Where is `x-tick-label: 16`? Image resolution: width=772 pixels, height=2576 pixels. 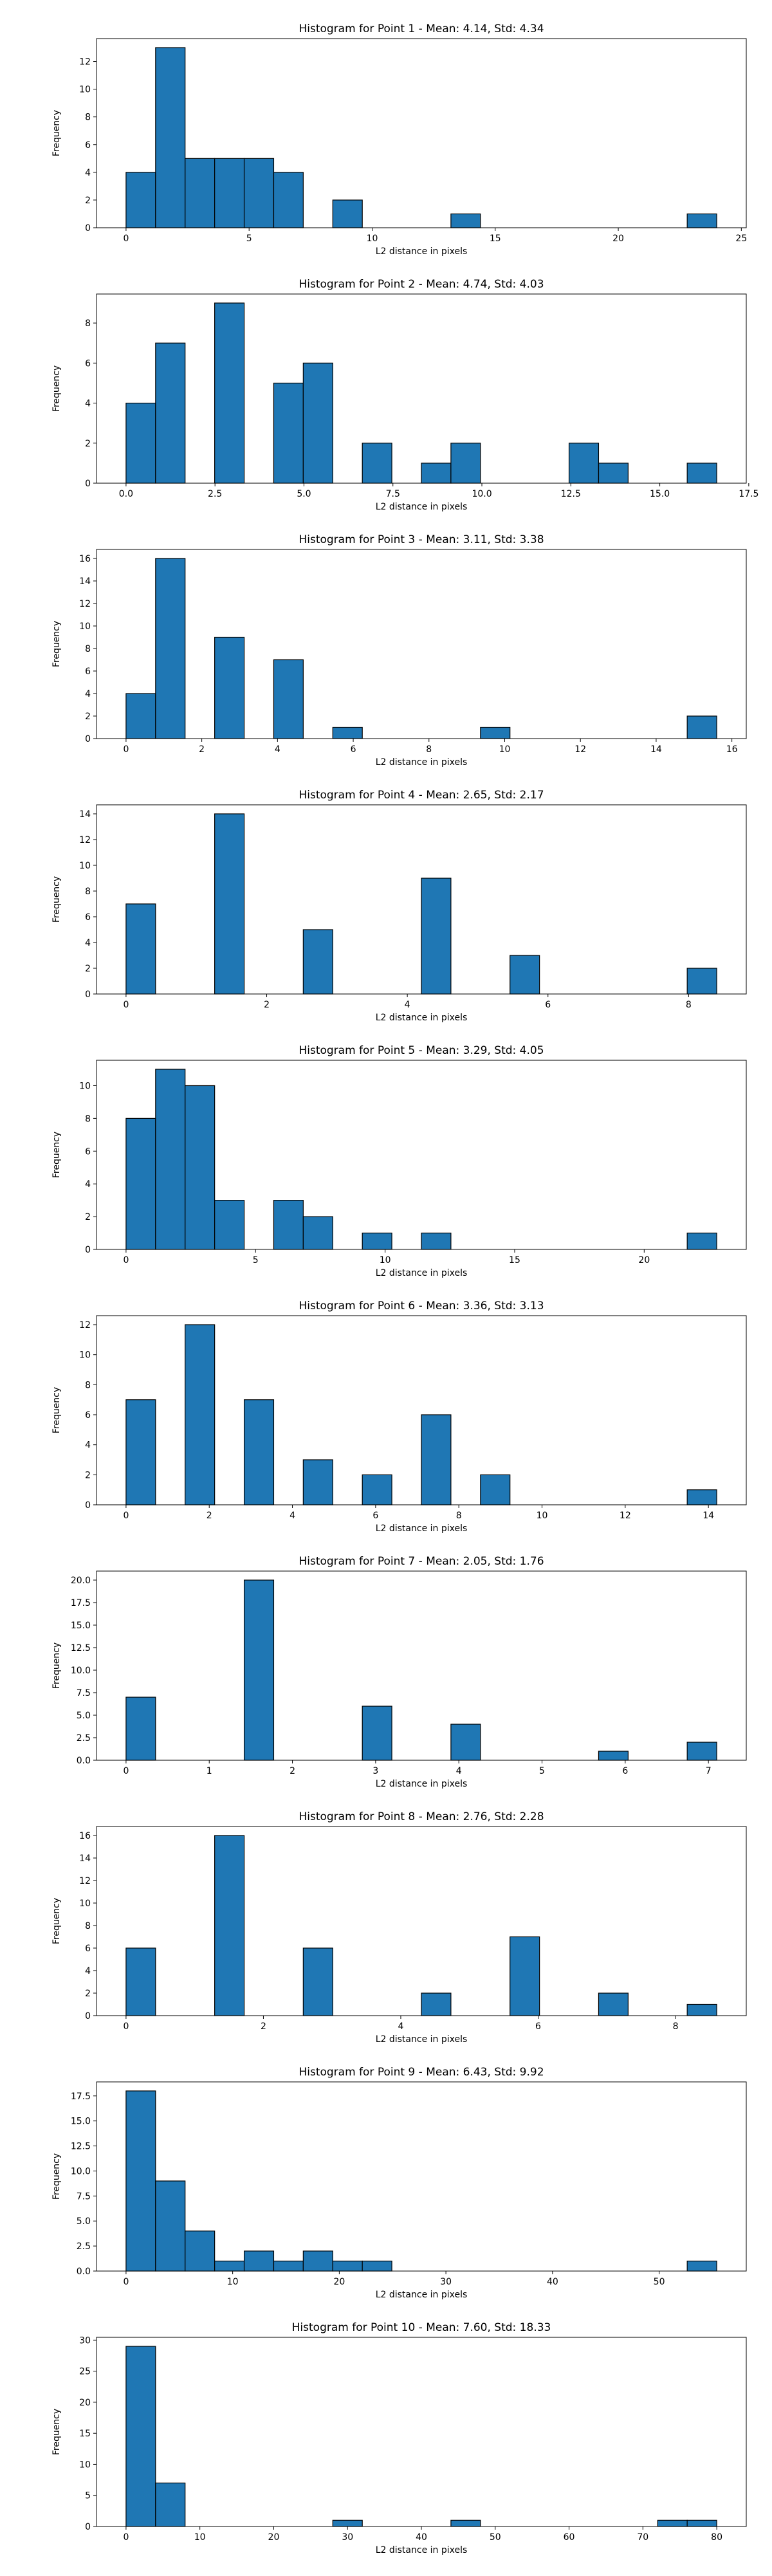 x-tick-label: 16 is located at coordinates (732, 749).